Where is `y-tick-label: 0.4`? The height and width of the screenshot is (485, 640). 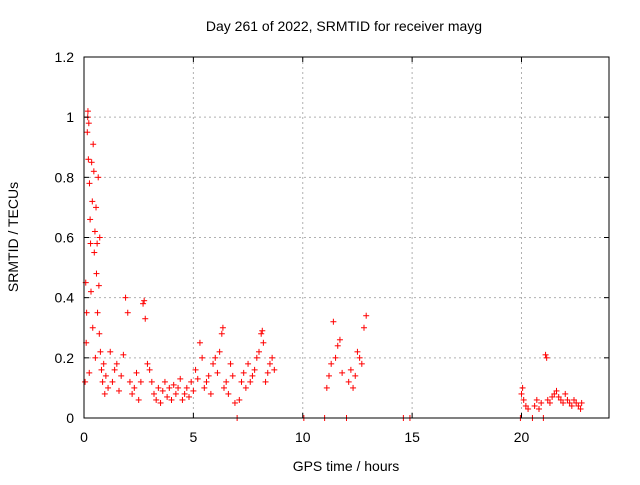 y-tick-label: 0.4 is located at coordinates (65, 298).